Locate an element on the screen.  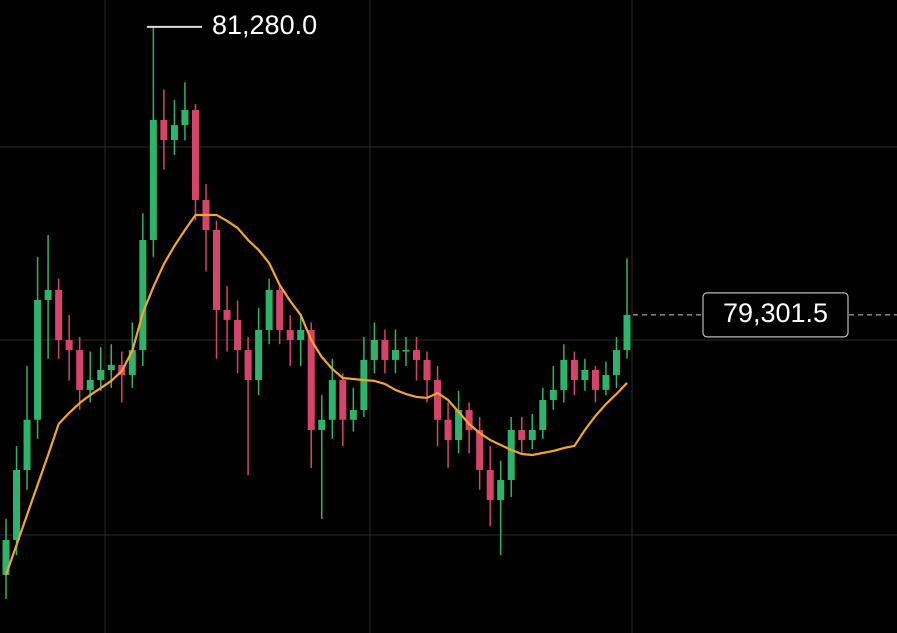
last-price-box is located at coordinates (775, 315).